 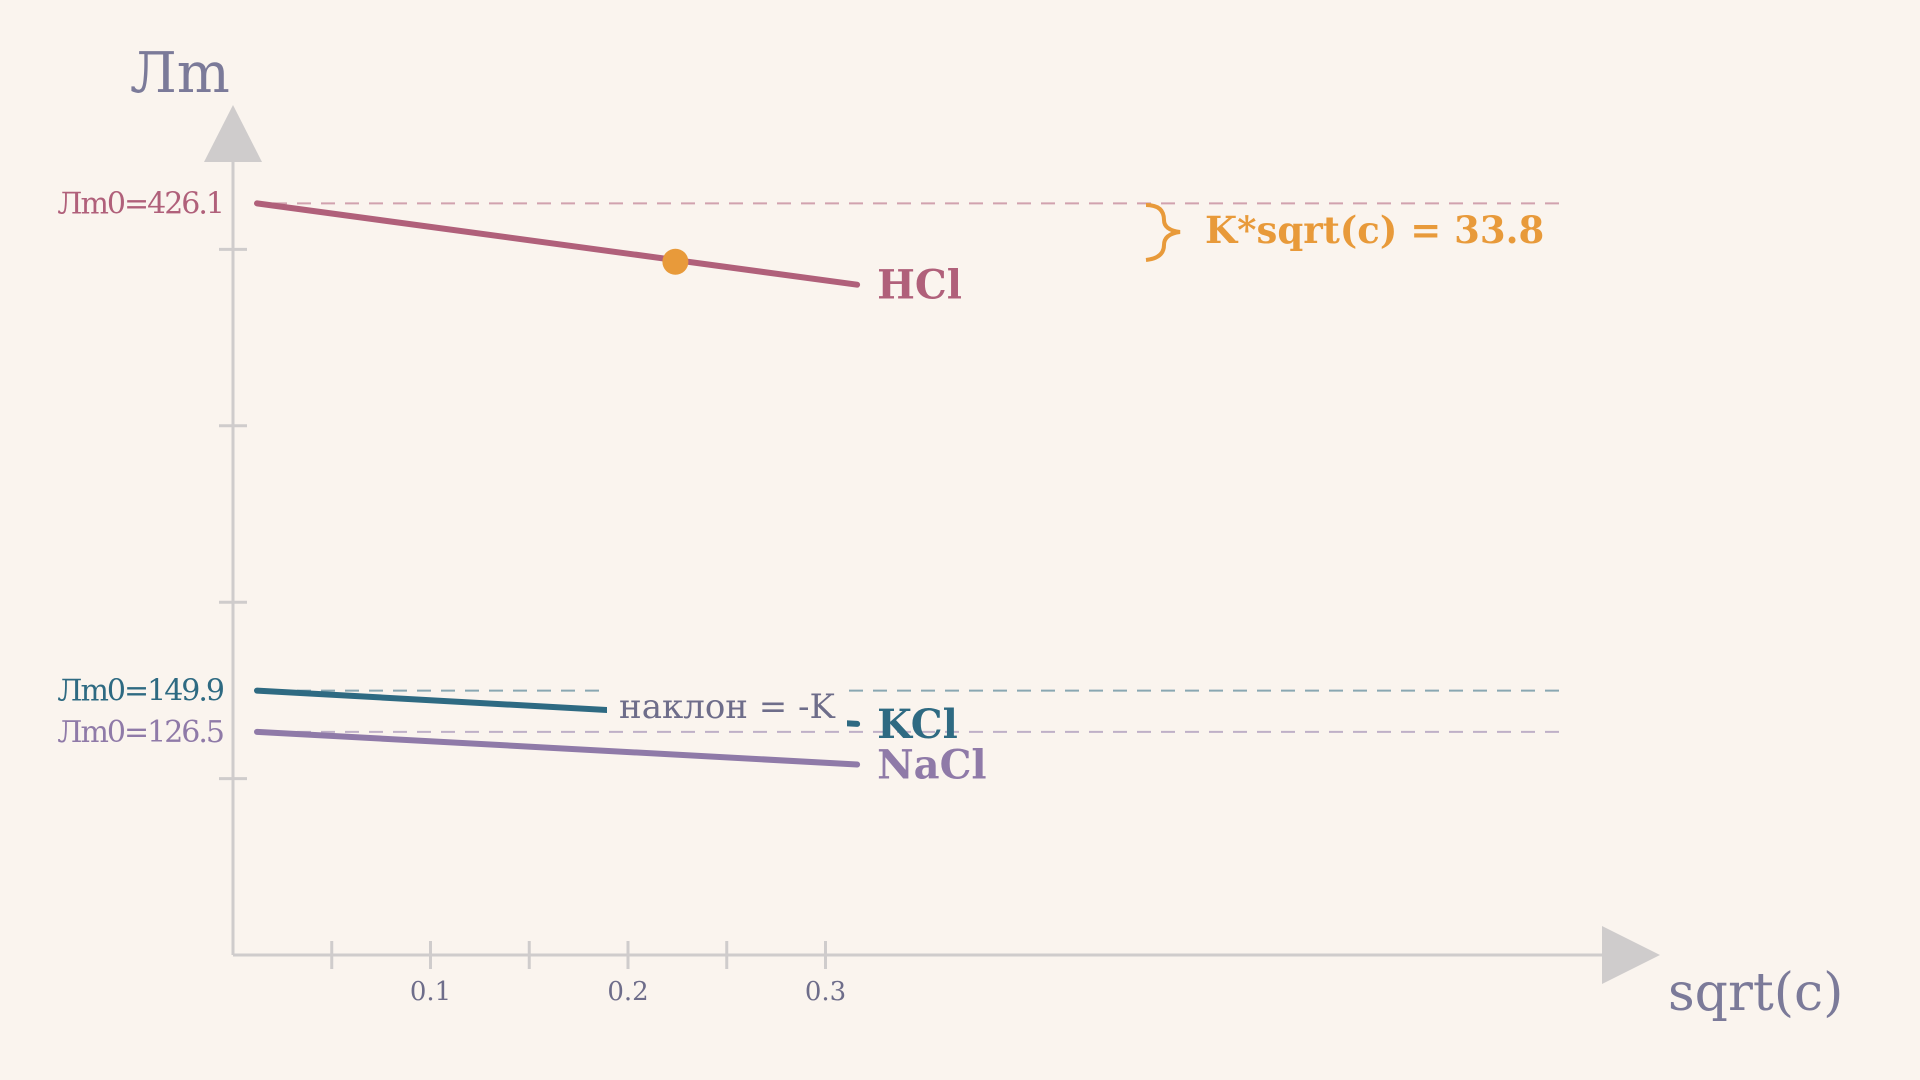 I want to click on hcl-marker-point, so click(x=675, y=261).